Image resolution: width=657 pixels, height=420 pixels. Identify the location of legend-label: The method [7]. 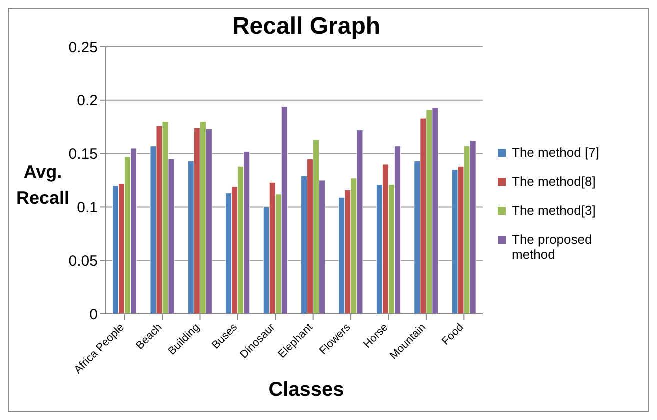
(556, 152).